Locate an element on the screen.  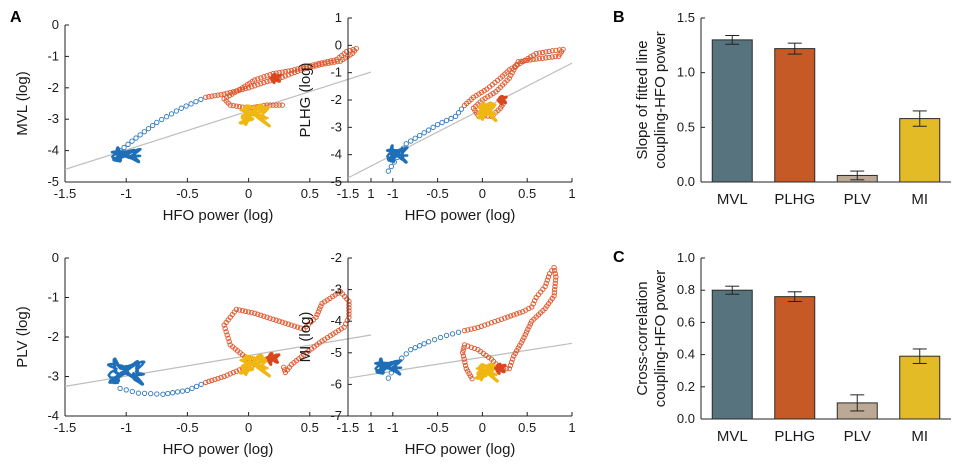
bar-mvl is located at coordinates (732, 354).